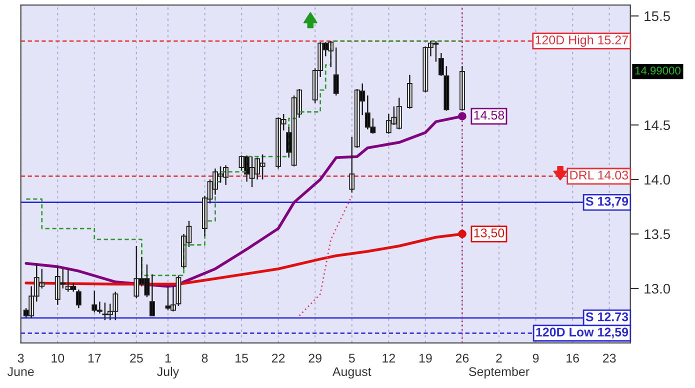 The image size is (695, 388). What do you see at coordinates (20, 365) in the screenshot?
I see `x-tick-label: 3 June` at bounding box center [20, 365].